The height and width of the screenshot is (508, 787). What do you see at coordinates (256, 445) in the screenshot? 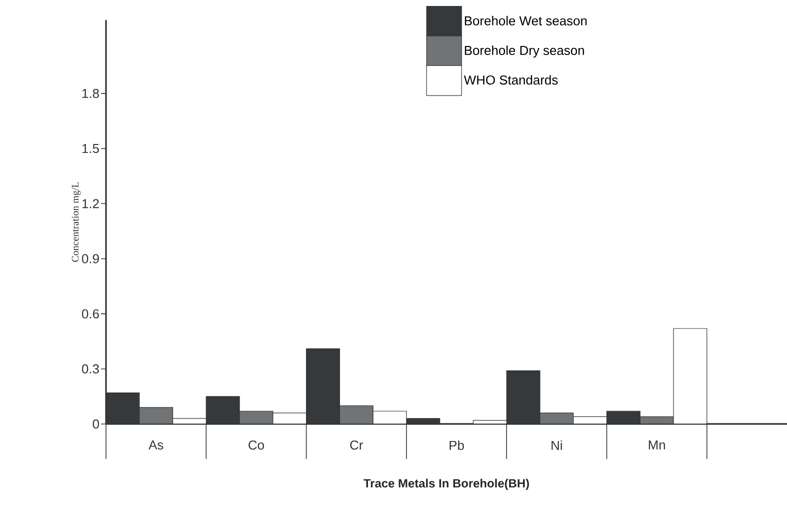
I see `x-tick-label: Co` at bounding box center [256, 445].